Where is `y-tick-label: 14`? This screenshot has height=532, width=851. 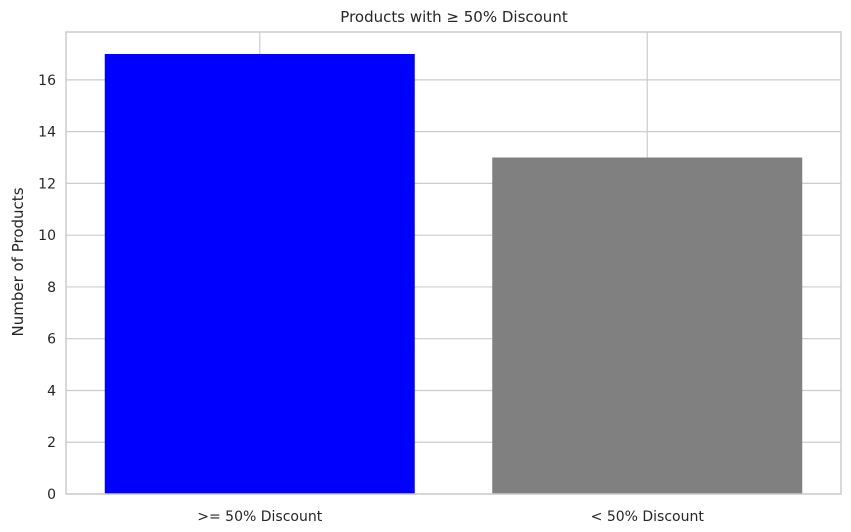
y-tick-label: 14 is located at coordinates (47, 133).